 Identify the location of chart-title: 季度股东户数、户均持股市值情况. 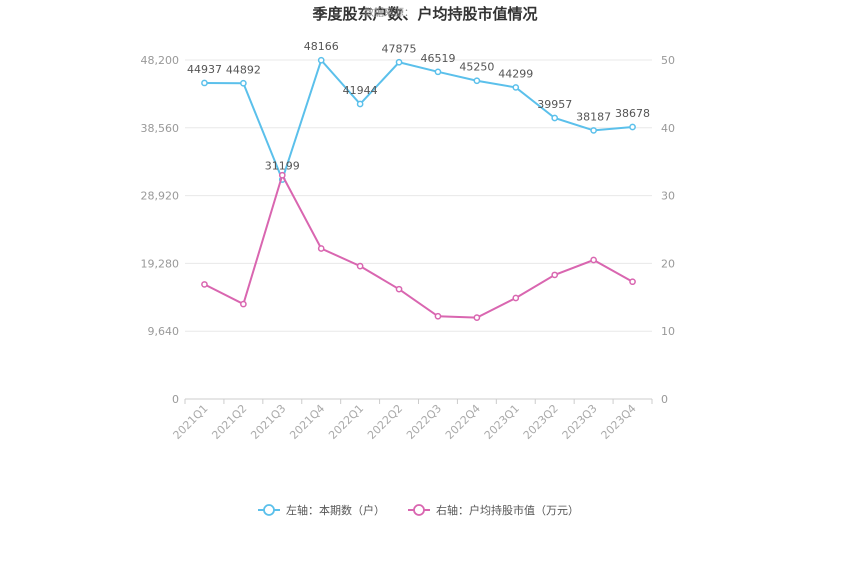
(424, 14).